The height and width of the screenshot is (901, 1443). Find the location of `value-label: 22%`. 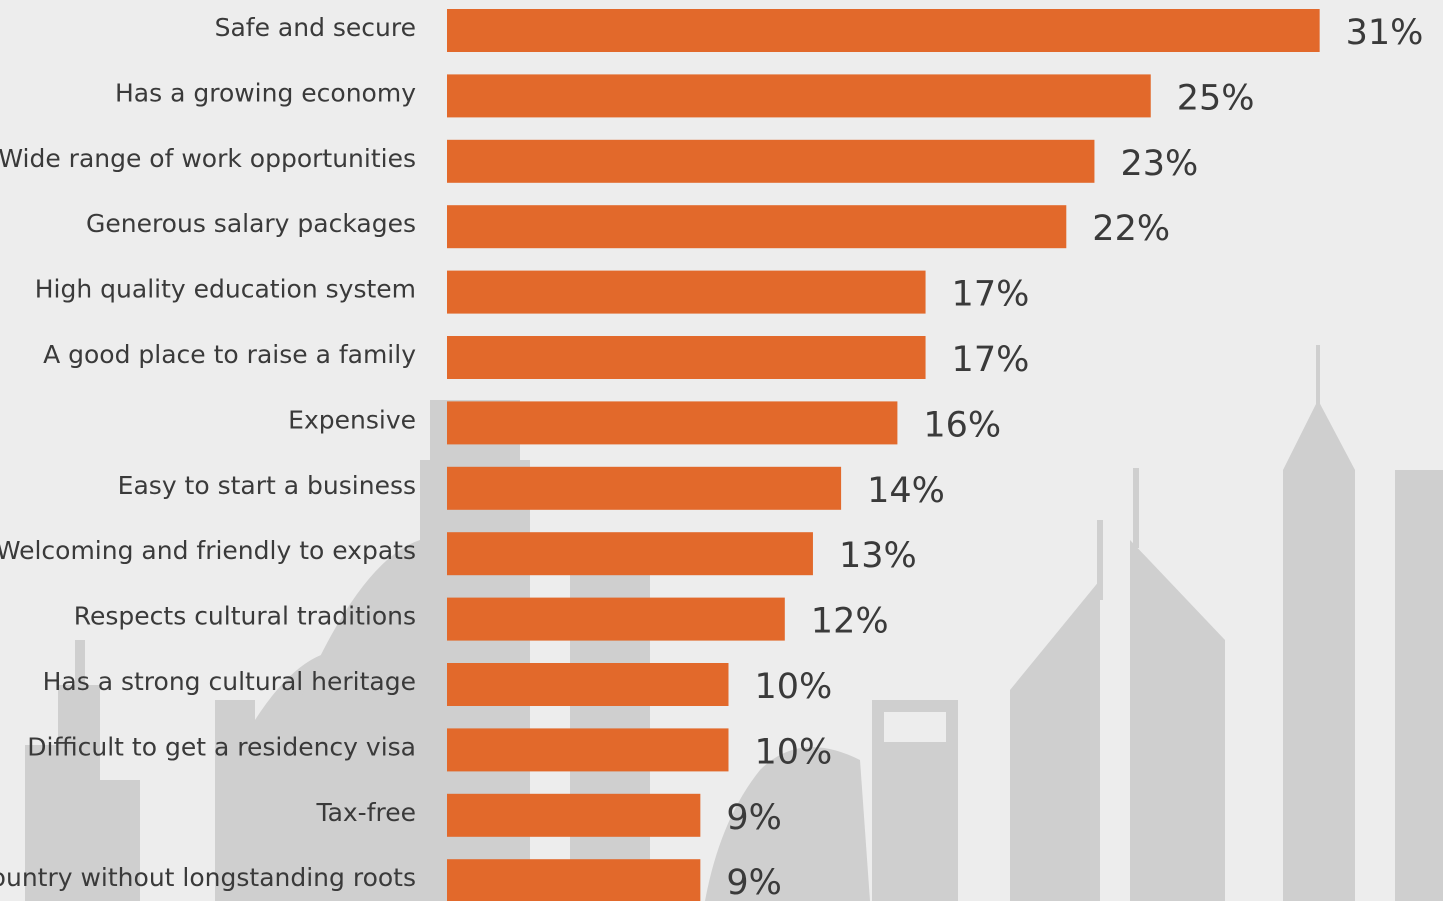

value-label: 22% is located at coordinates (1131, 229).